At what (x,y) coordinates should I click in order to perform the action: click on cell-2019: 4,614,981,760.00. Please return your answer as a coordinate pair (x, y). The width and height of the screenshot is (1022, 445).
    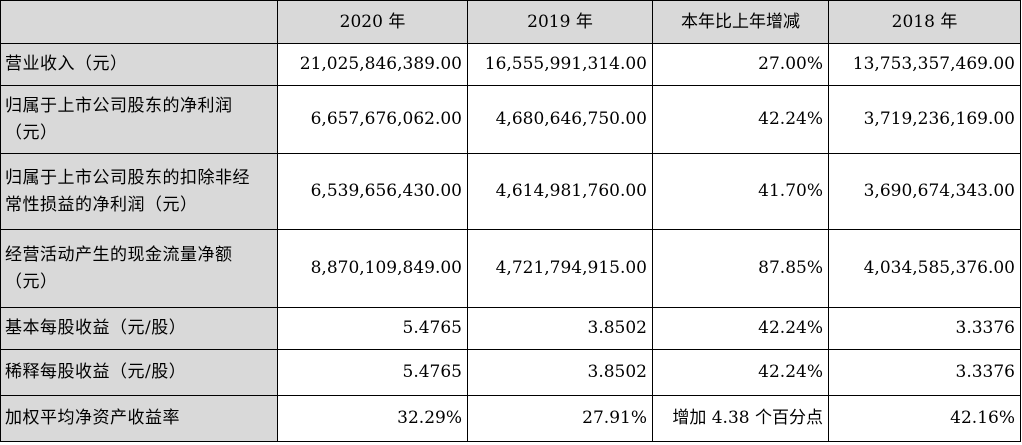
    Looking at the image, I should click on (560, 191).